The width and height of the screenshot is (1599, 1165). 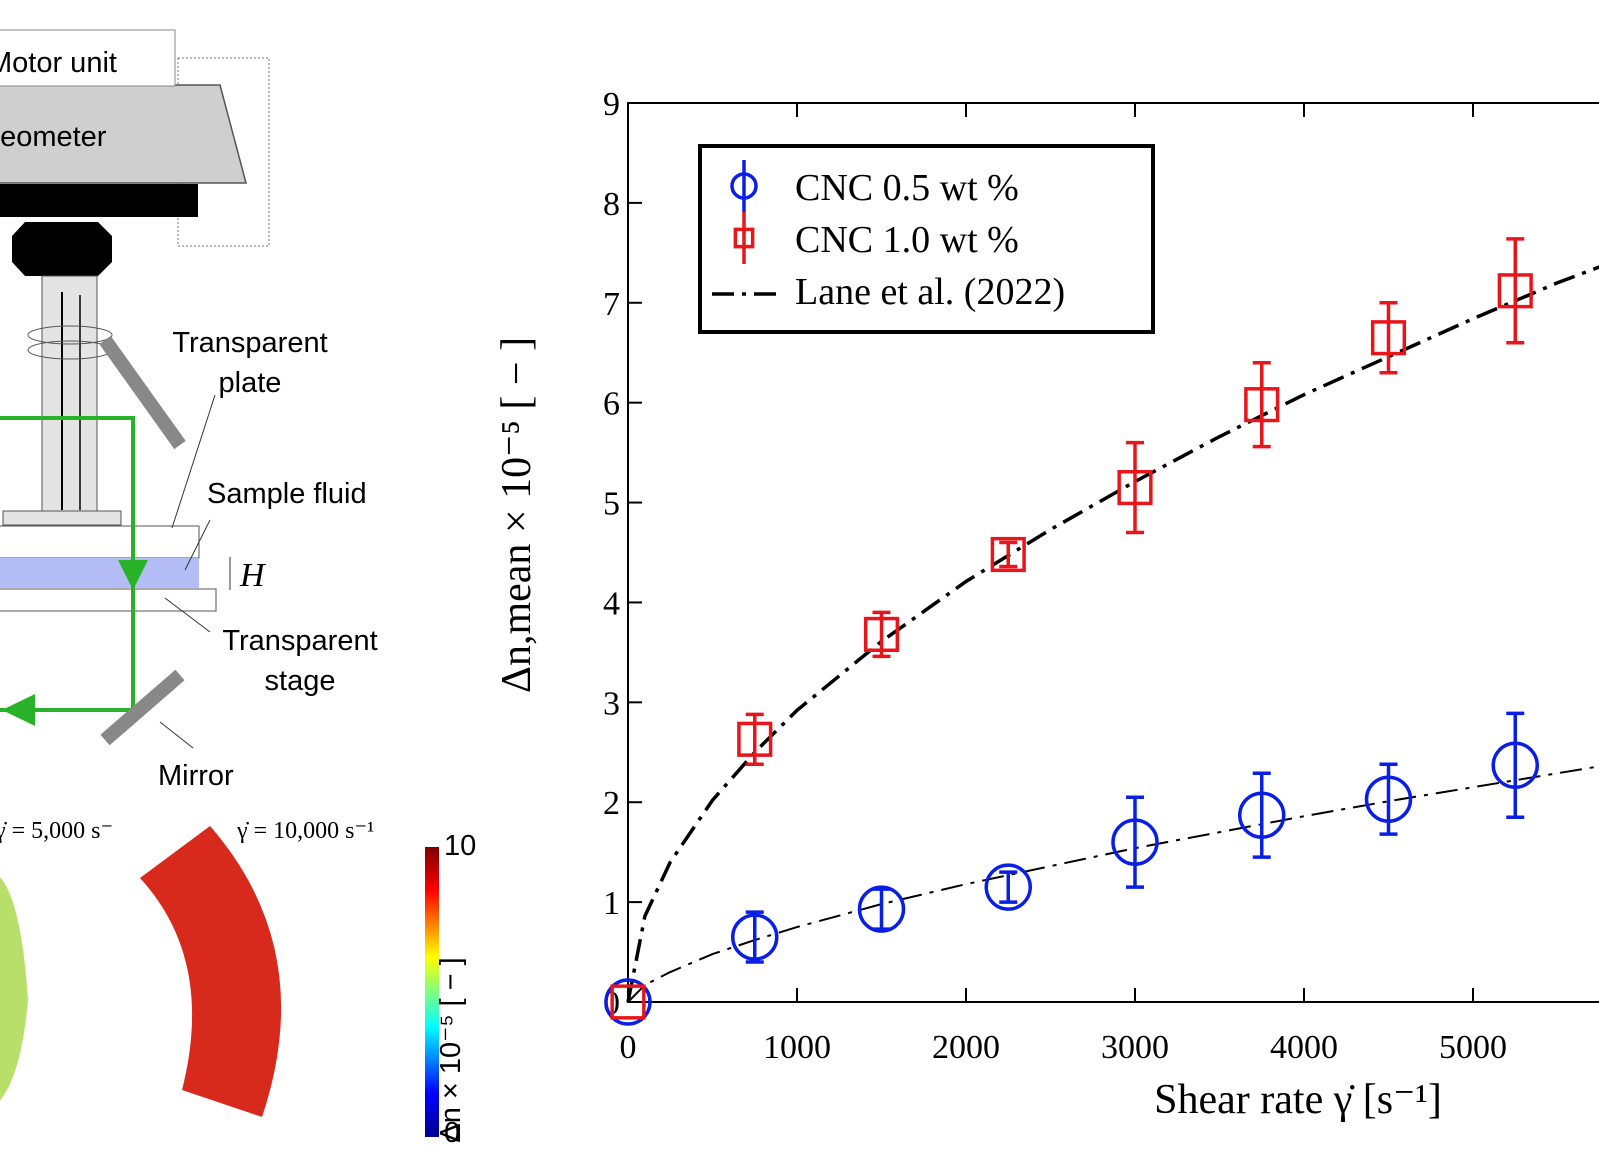 I want to click on x-tick-label: 5000, so click(x=1473, y=1047).